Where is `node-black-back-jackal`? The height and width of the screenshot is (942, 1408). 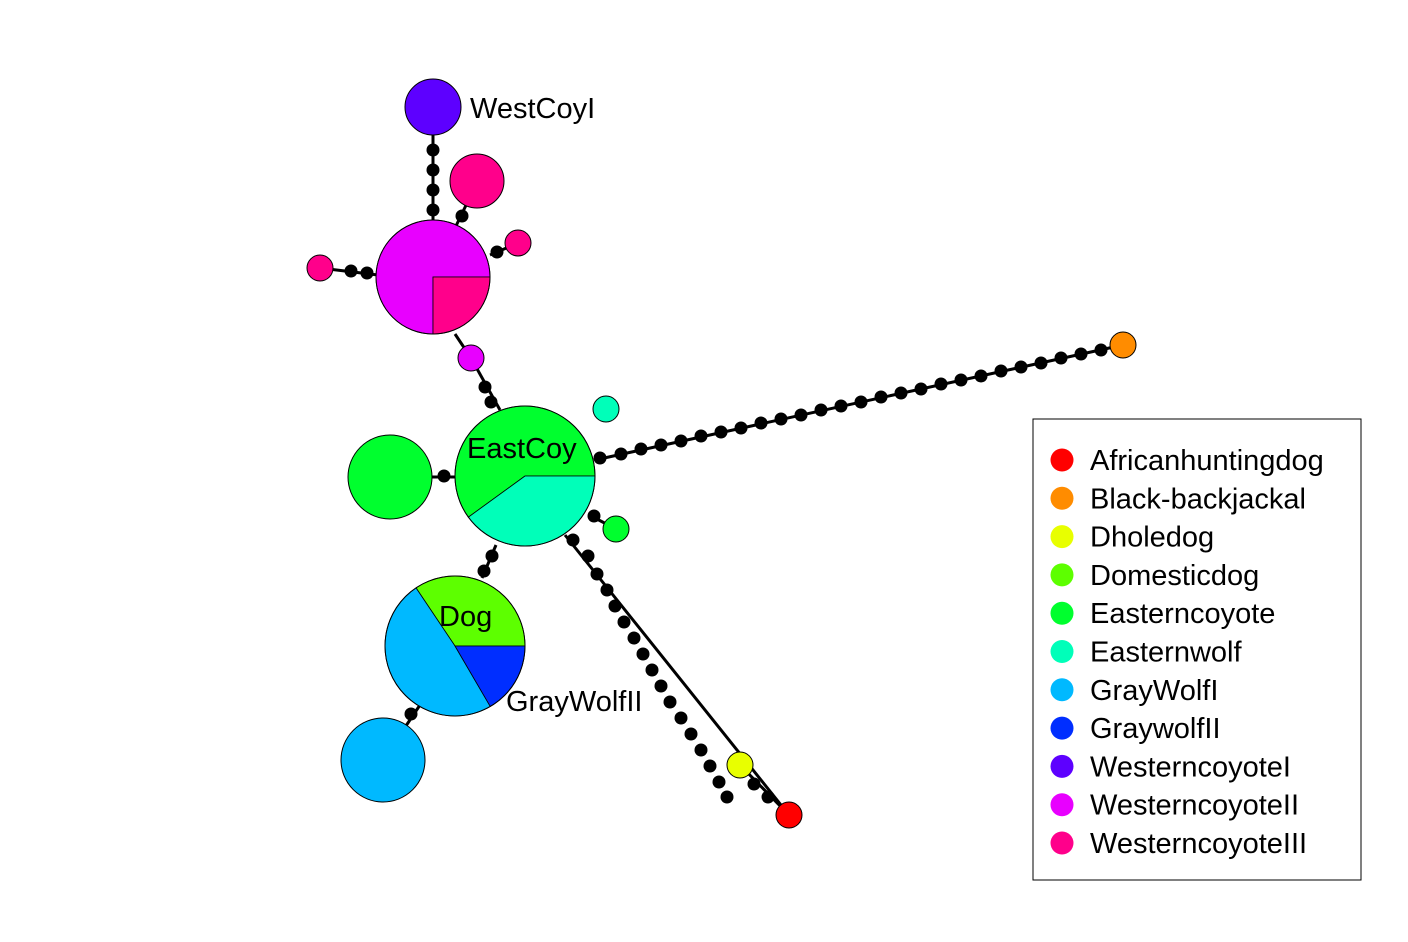 node-black-back-jackal is located at coordinates (1123, 345).